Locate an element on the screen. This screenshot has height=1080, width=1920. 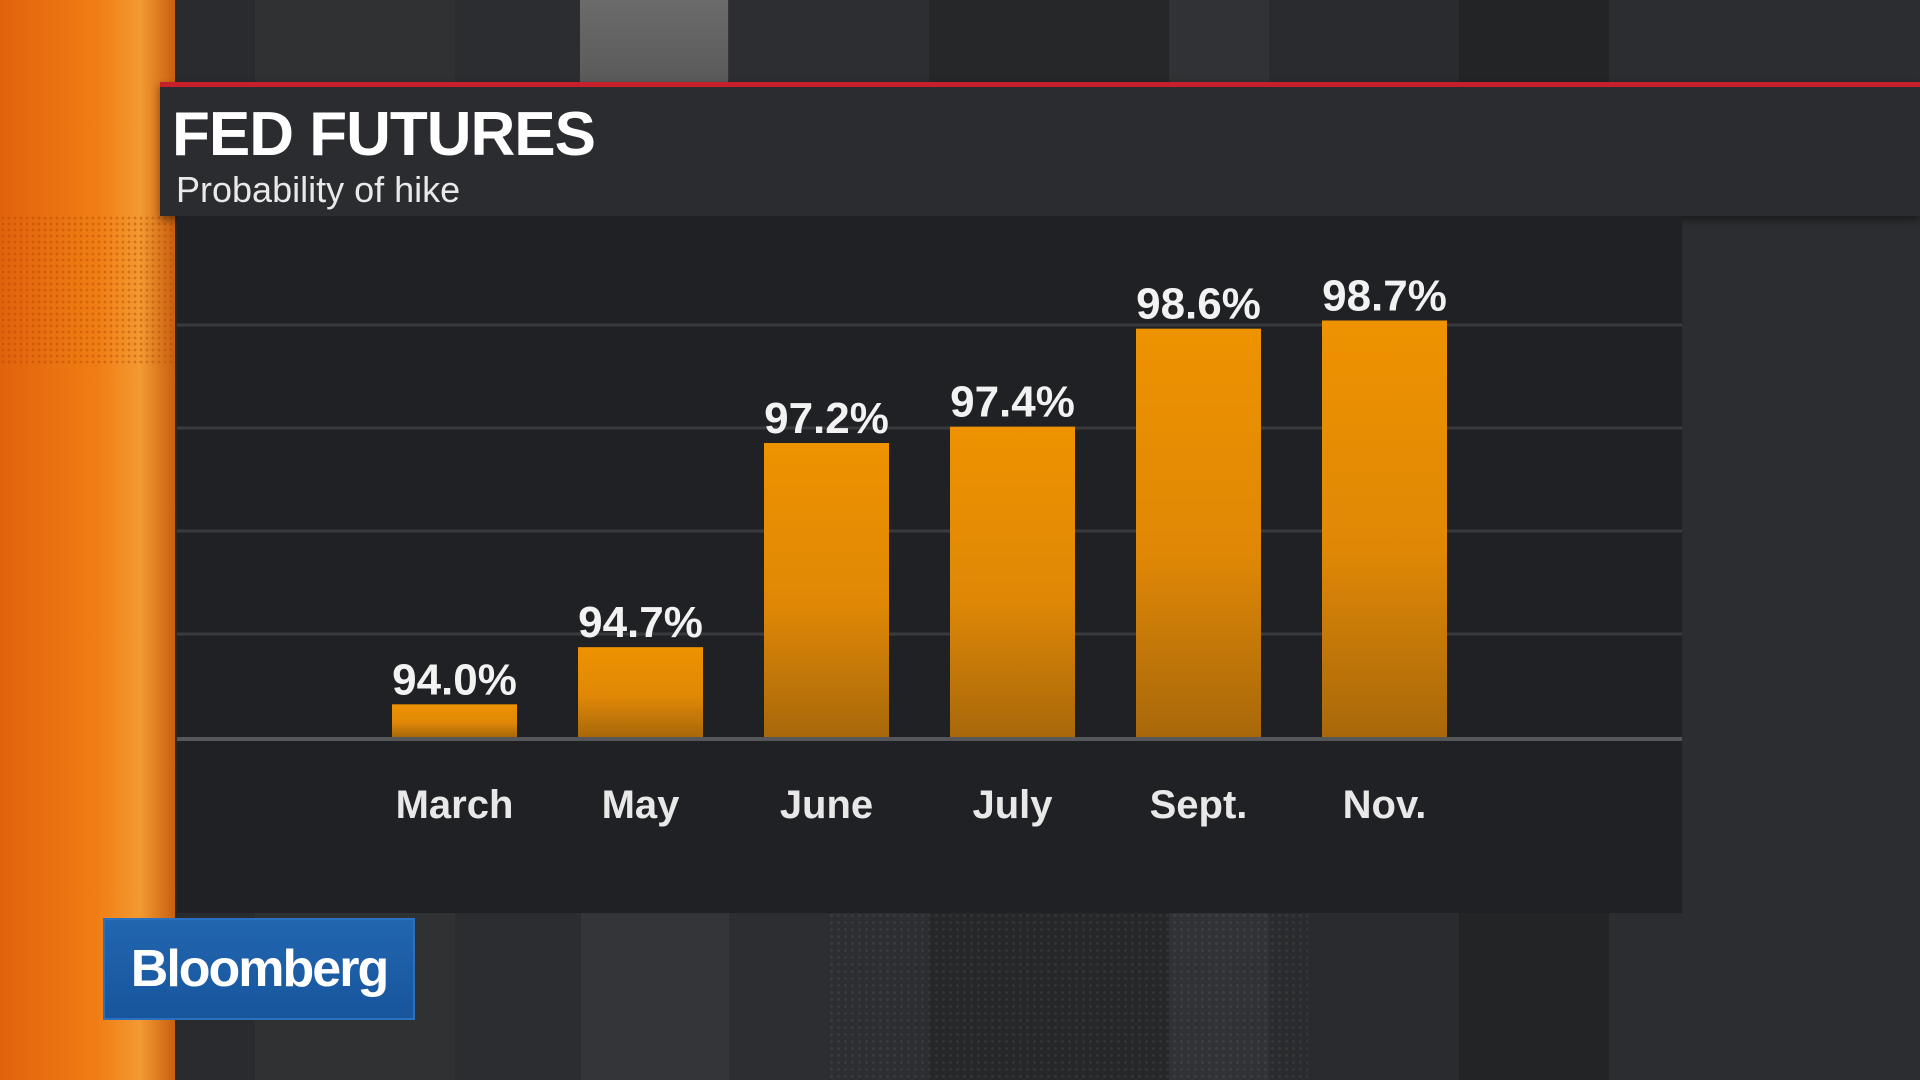
title-panel: FED FUTURES Probability of hike is located at coordinates (1040, 149).